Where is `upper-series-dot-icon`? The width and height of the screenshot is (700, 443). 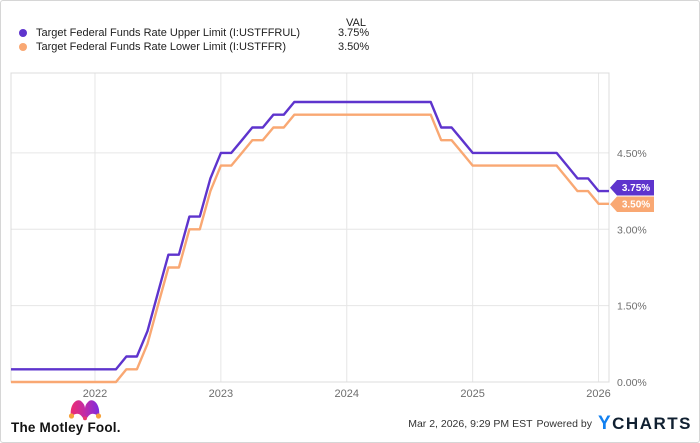 upper-series-dot-icon is located at coordinates (23, 33).